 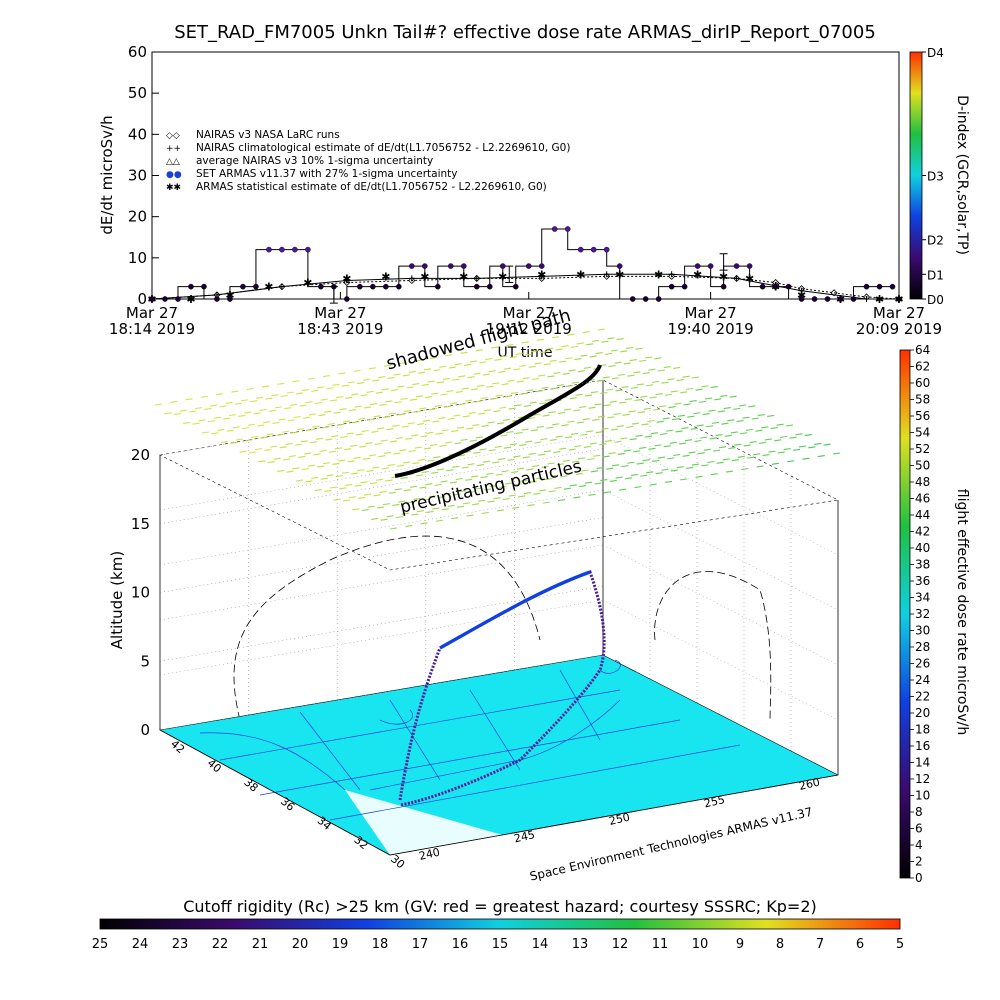 What do you see at coordinates (500, 692) in the screenshot?
I see `map-boundary-line` at bounding box center [500, 692].